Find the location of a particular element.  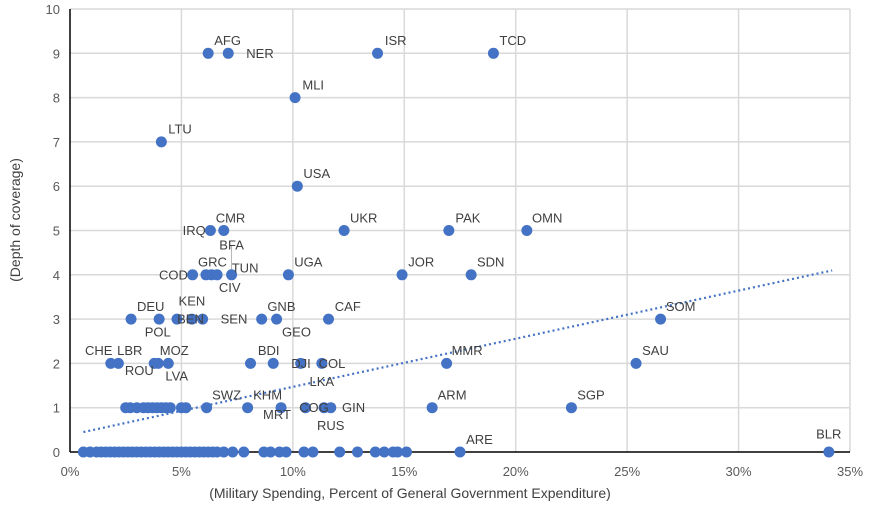

data-point-mmr is located at coordinates (447, 363).